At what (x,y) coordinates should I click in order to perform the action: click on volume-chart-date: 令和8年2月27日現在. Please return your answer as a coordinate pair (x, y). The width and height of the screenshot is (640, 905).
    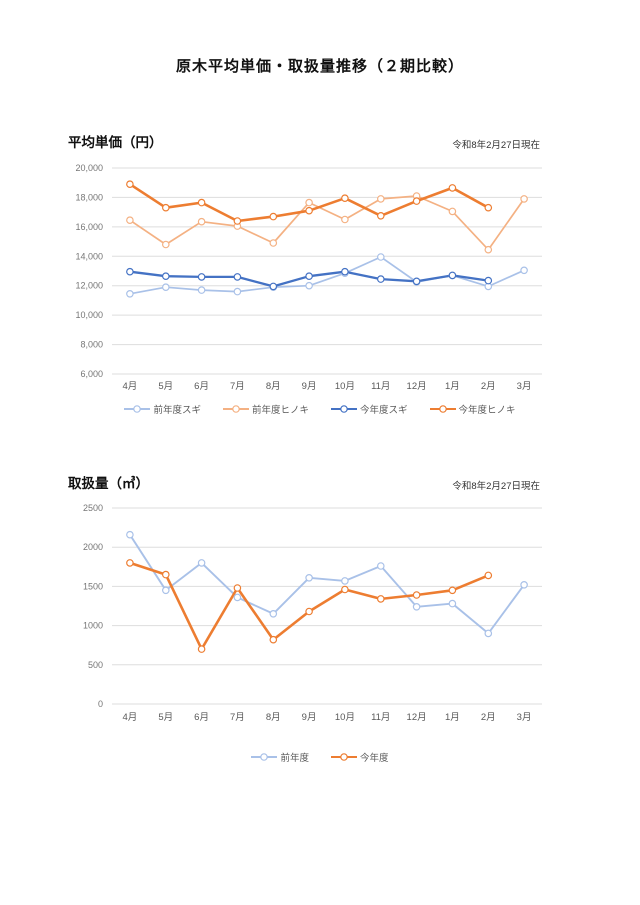
    Looking at the image, I should click on (496, 486).